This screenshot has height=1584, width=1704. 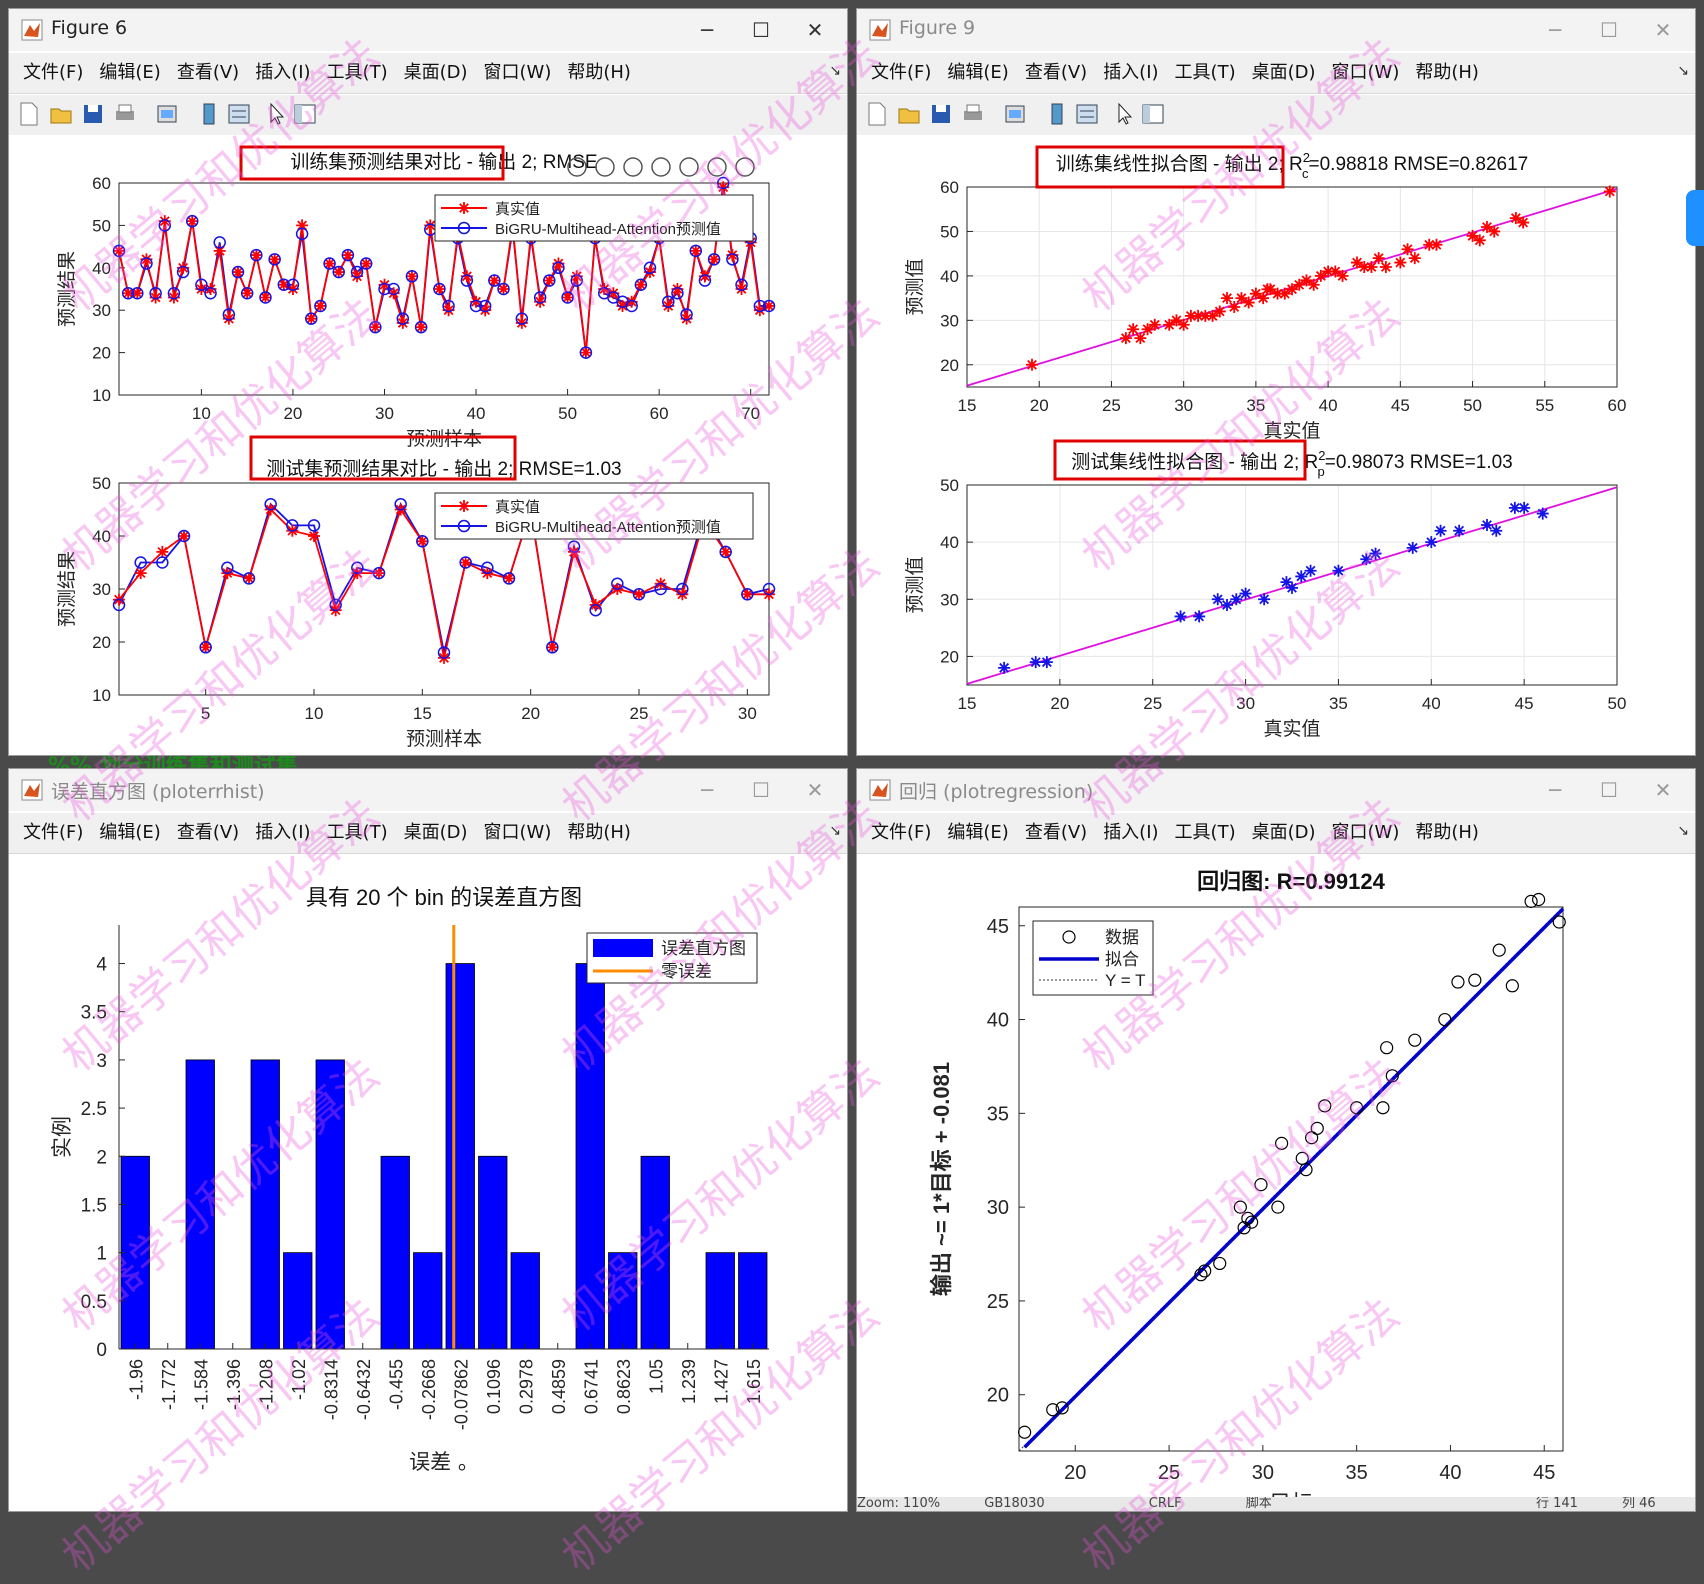 I want to click on regression-titlebar: 回归 (plotregression) ─ ☐ ✕, so click(x=1276, y=790).